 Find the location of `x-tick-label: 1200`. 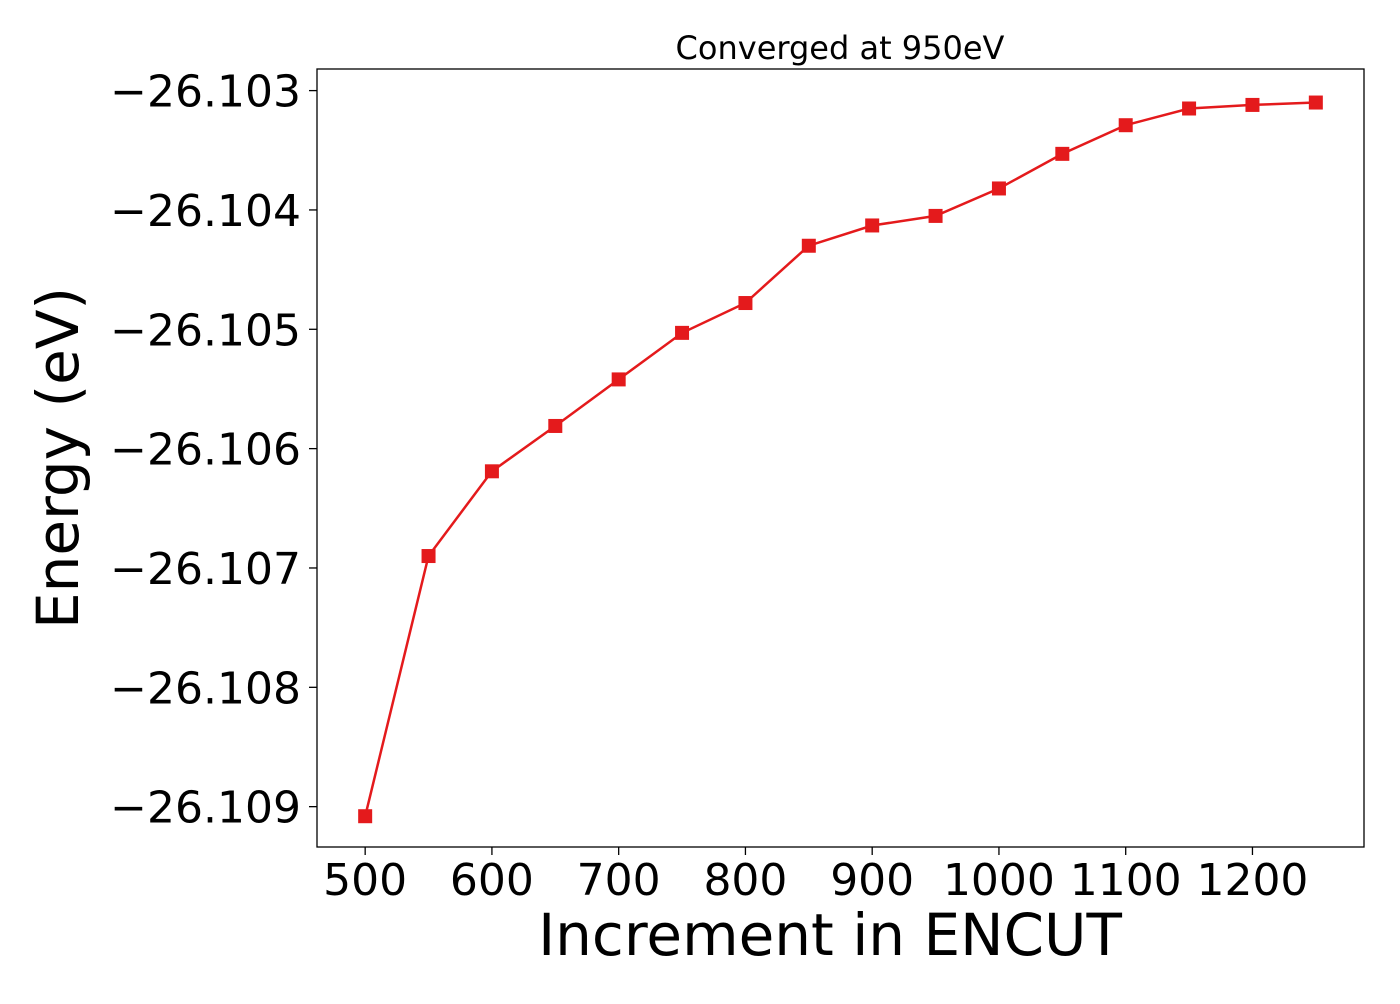

x-tick-label: 1200 is located at coordinates (1252, 880).